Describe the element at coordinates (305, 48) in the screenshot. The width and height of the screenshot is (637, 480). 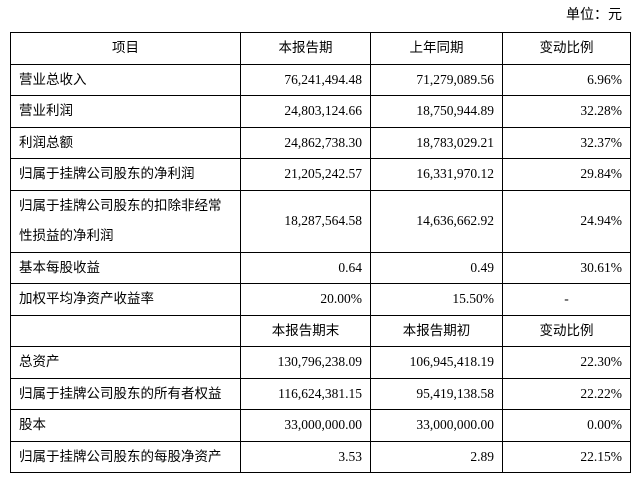
I see `header-cell: 本报告期` at that location.